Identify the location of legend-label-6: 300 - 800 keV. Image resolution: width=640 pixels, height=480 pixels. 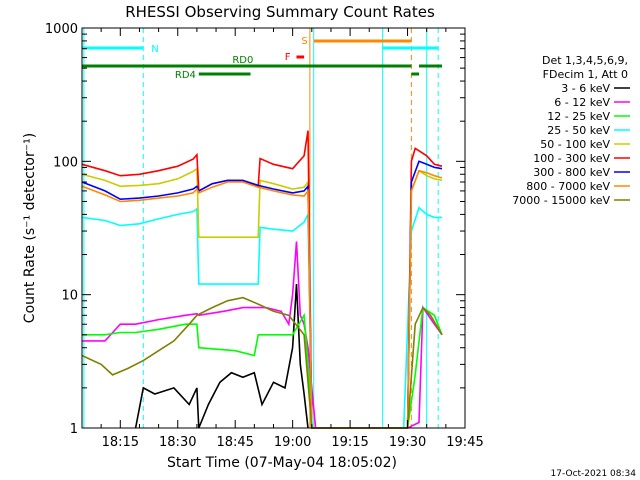
(571, 172).